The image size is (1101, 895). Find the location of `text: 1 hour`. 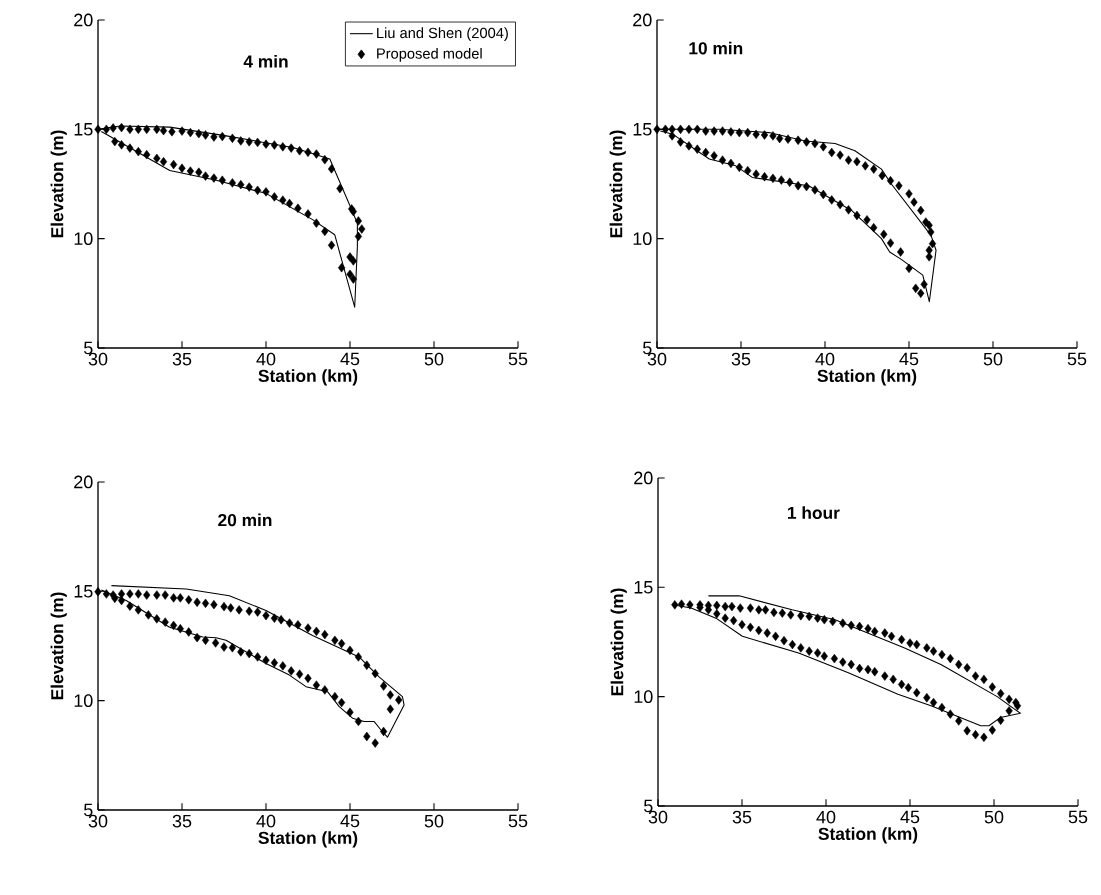

text: 1 hour is located at coordinates (814, 512).